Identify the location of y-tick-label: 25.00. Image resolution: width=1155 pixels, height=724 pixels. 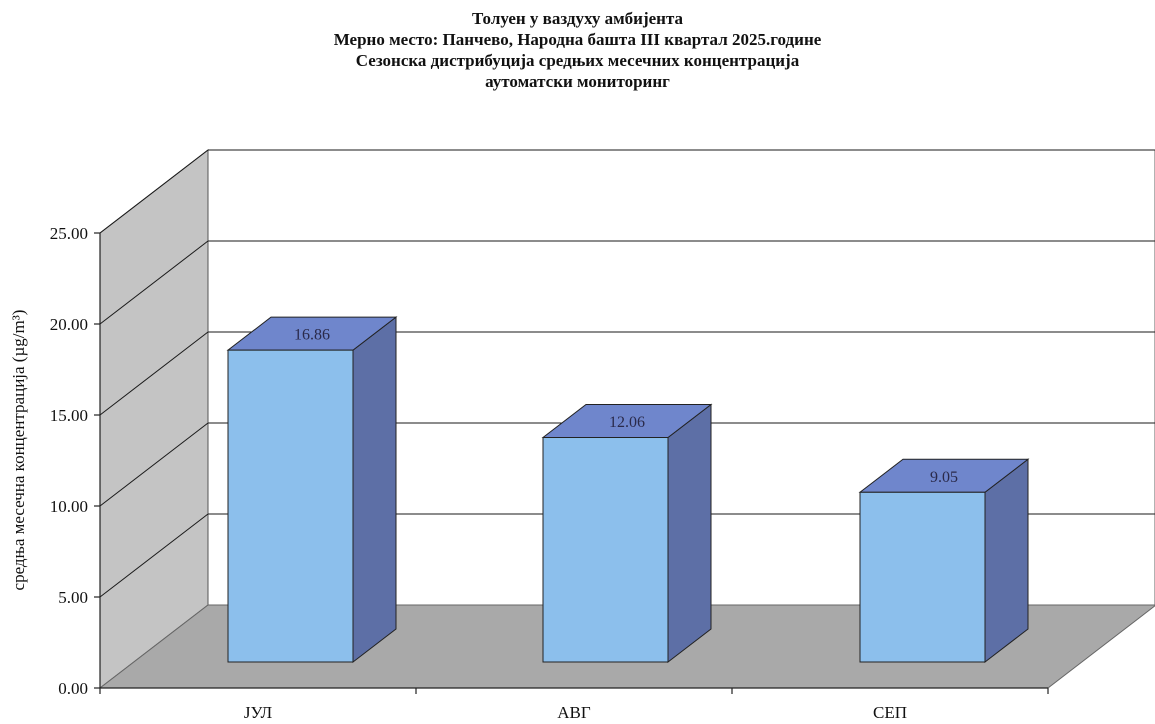
(69, 233).